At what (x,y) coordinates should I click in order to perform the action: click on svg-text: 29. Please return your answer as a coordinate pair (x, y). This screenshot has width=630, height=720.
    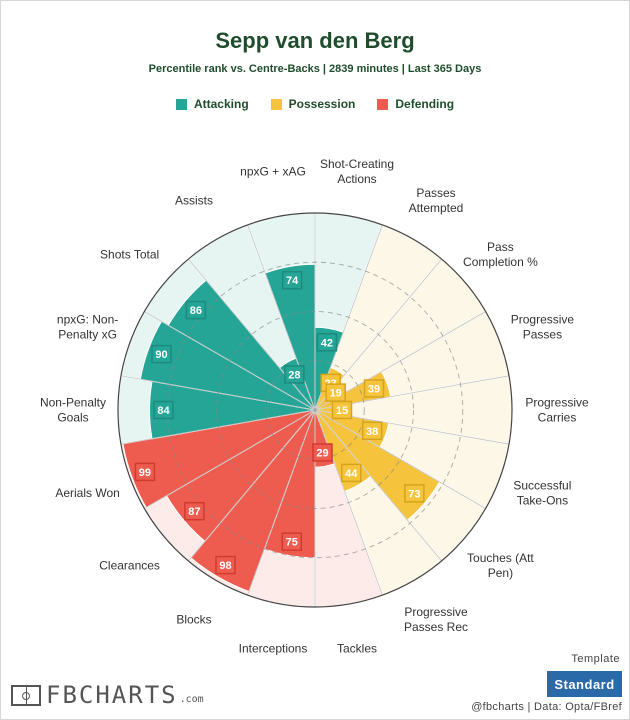
    Looking at the image, I should click on (322, 454).